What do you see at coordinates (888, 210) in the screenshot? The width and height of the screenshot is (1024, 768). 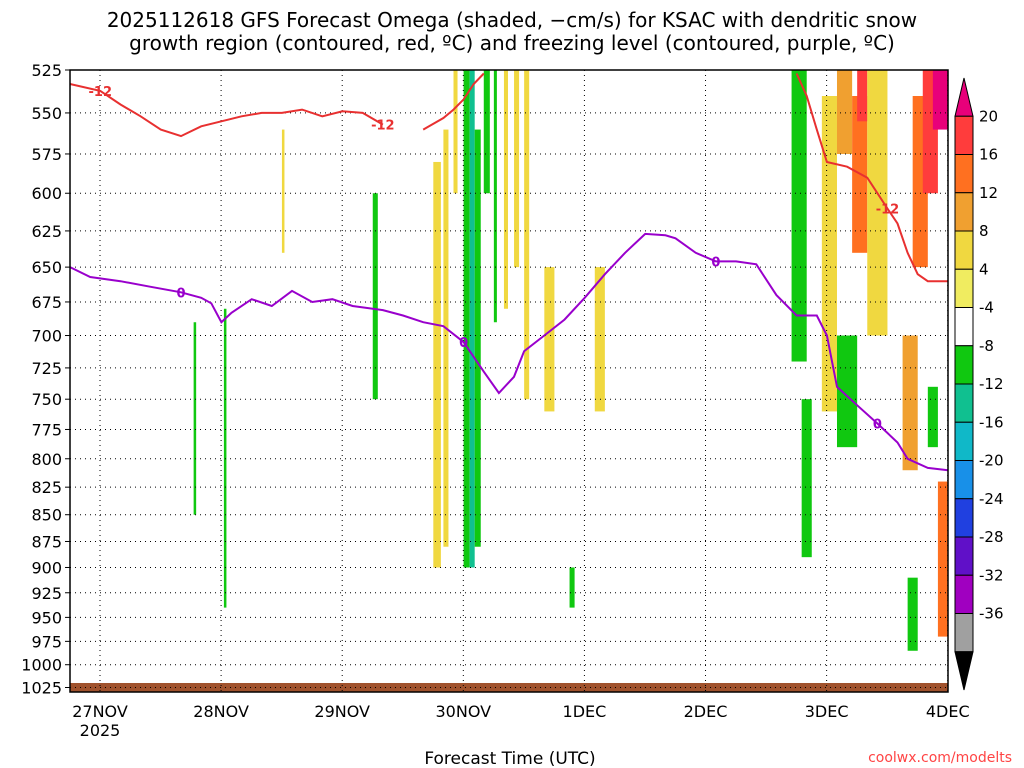 I see `dgz-bottom-contour-label-0: -12` at bounding box center [888, 210].